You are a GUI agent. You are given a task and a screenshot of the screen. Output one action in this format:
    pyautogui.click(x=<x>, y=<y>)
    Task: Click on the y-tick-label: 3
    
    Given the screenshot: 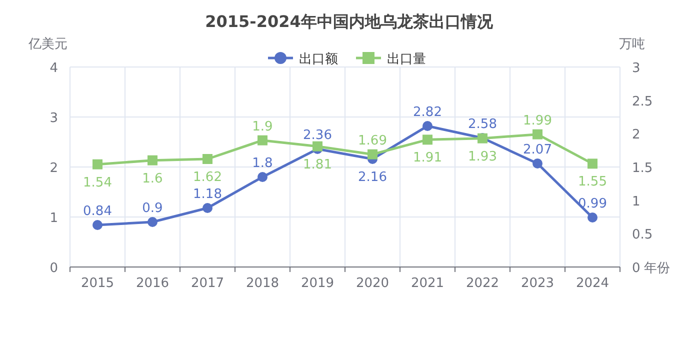 What is the action you would take?
    pyautogui.click(x=54, y=118)
    